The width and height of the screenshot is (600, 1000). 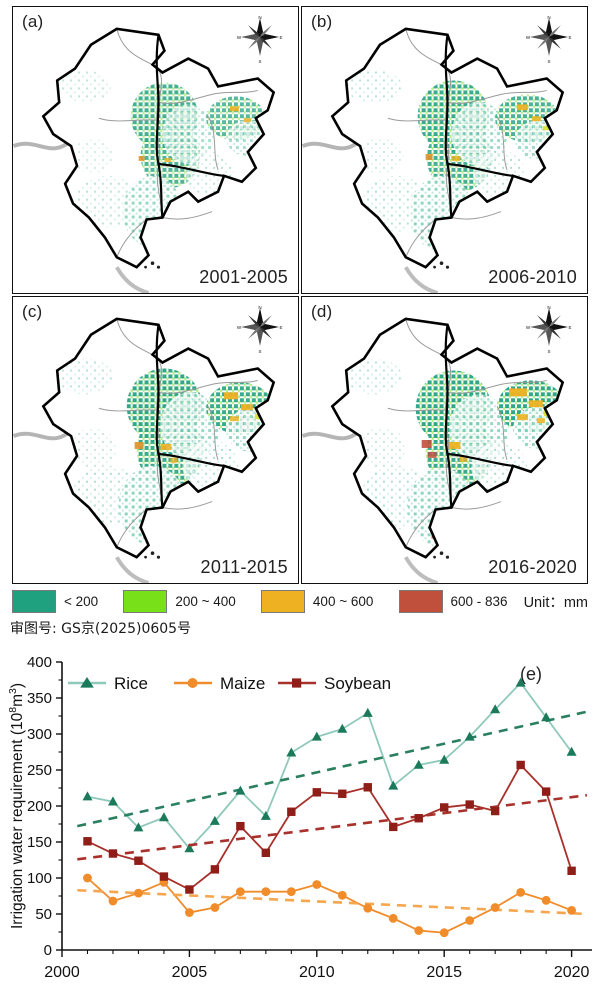 I want to click on series-line, so click(x=330, y=765).